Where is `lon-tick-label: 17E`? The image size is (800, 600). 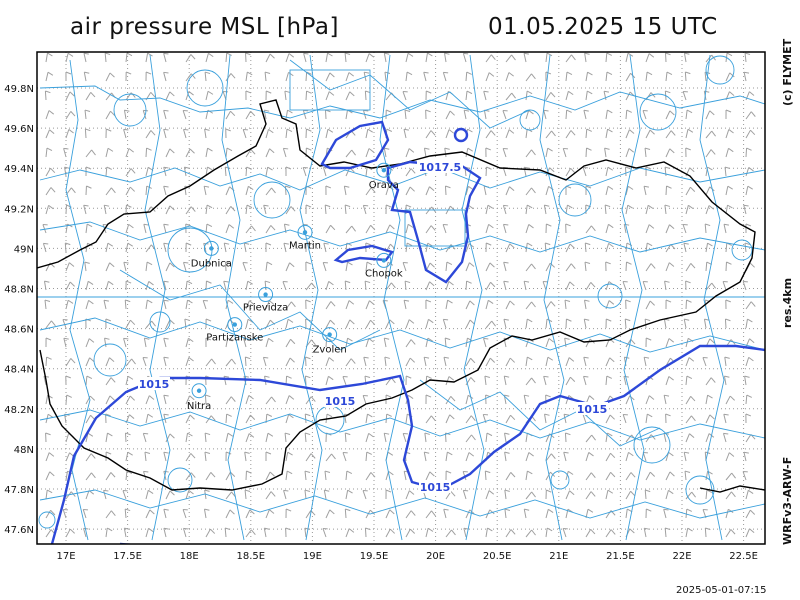
lon-tick-label: 17E is located at coordinates (65, 556).